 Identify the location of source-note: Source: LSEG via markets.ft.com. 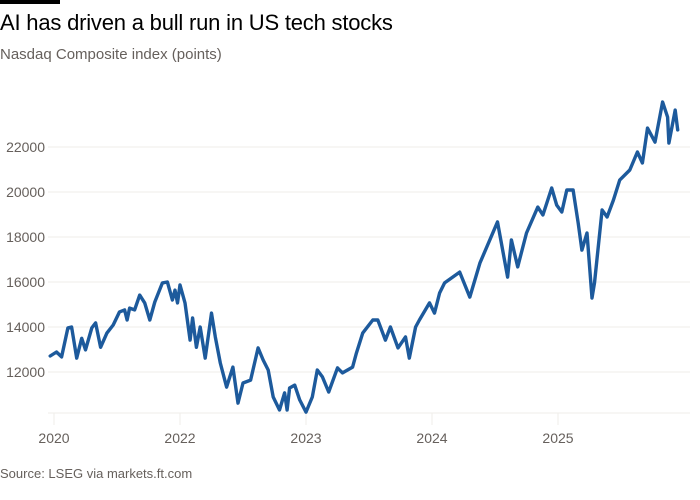
(96, 473).